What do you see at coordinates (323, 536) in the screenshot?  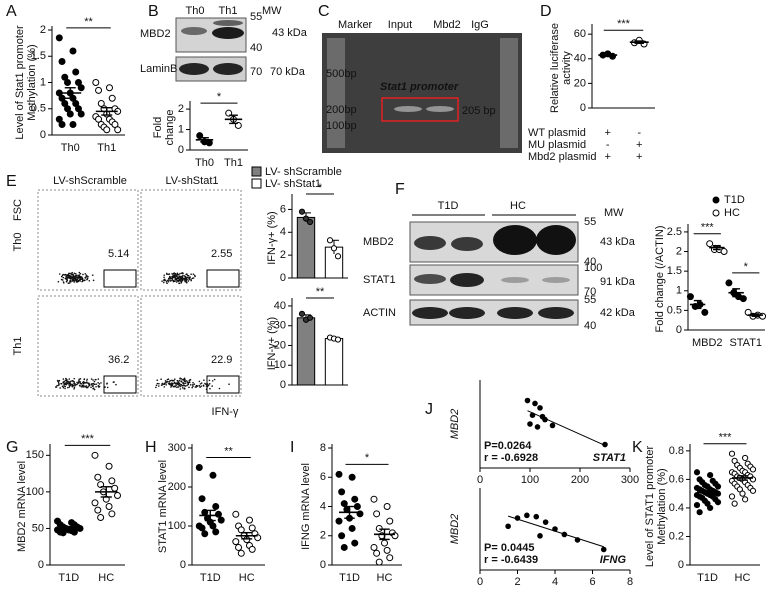 I see `y-tick-label: 2` at bounding box center [323, 536].